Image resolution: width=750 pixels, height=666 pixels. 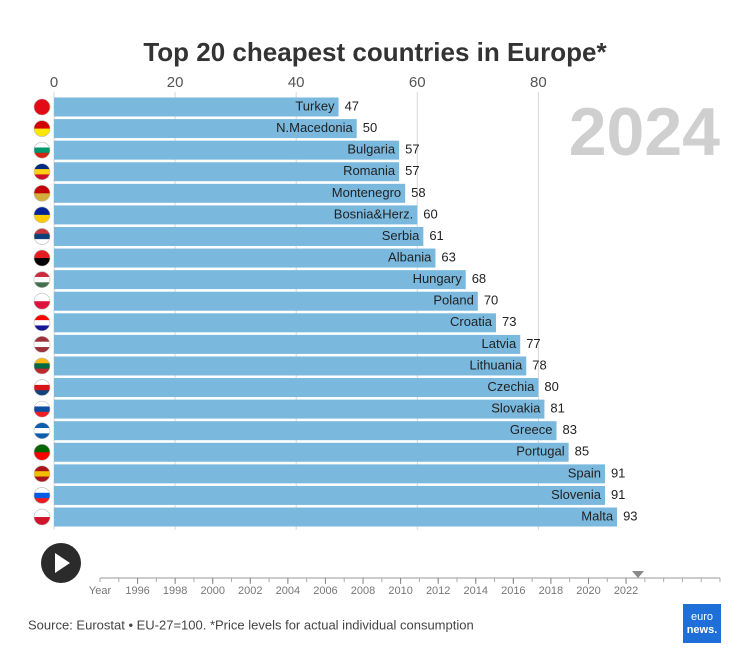 I want to click on timeline-tick-label: 1998, so click(x=175, y=591).